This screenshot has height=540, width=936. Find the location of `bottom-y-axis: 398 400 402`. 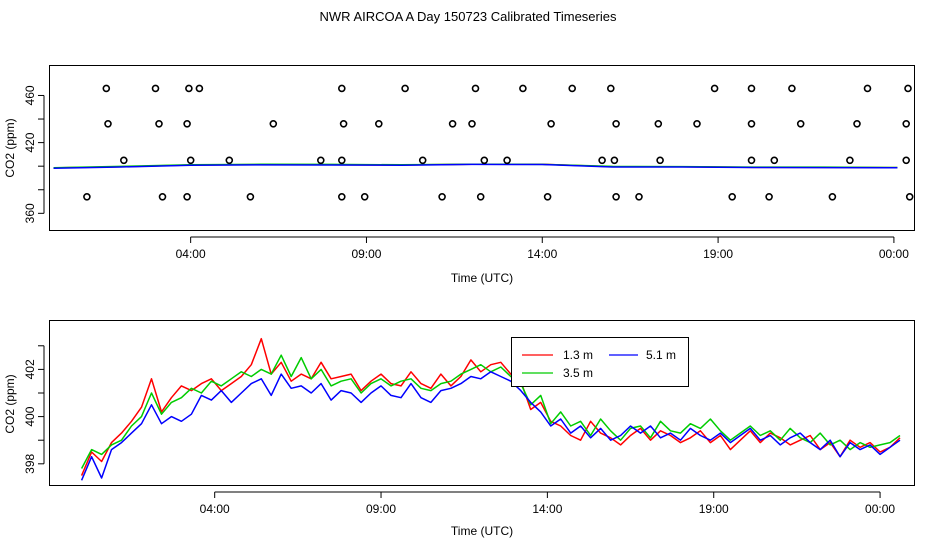

bottom-y-axis: 398 400 402 is located at coordinates (34, 409).